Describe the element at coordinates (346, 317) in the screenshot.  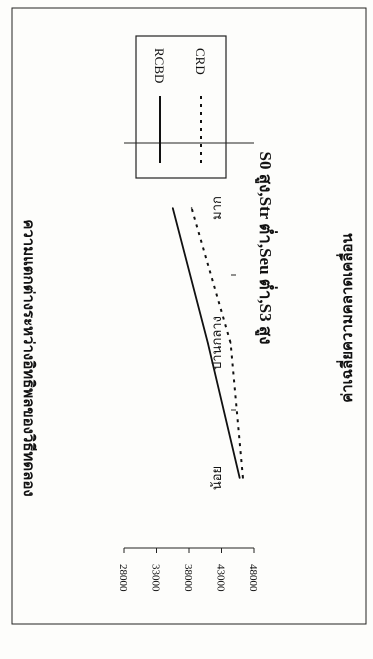
I see `y-axis-title: ค่าเฉลี่ยความคลาดเคลื่อน` at that location.